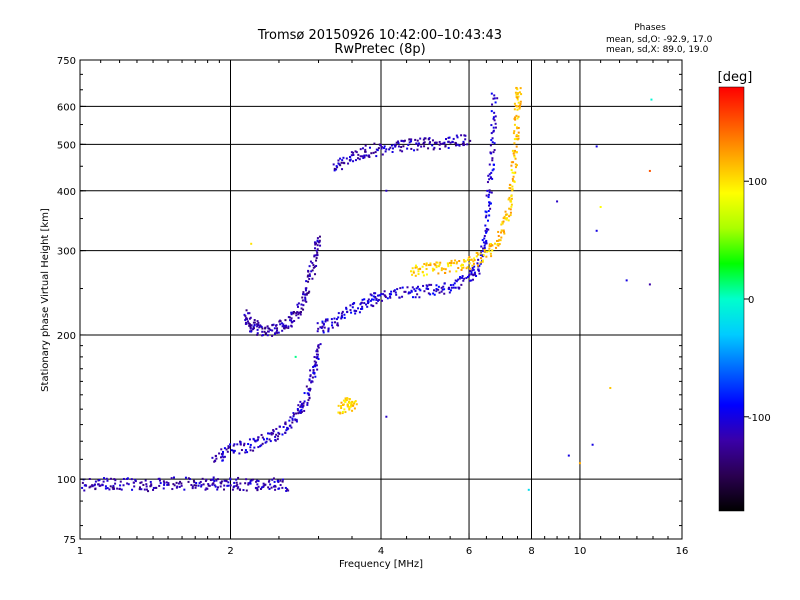 The height and width of the screenshot is (600, 800). What do you see at coordinates (379, 49) in the screenshot?
I see `chart-subtitle: RwPretec (8p)` at bounding box center [379, 49].